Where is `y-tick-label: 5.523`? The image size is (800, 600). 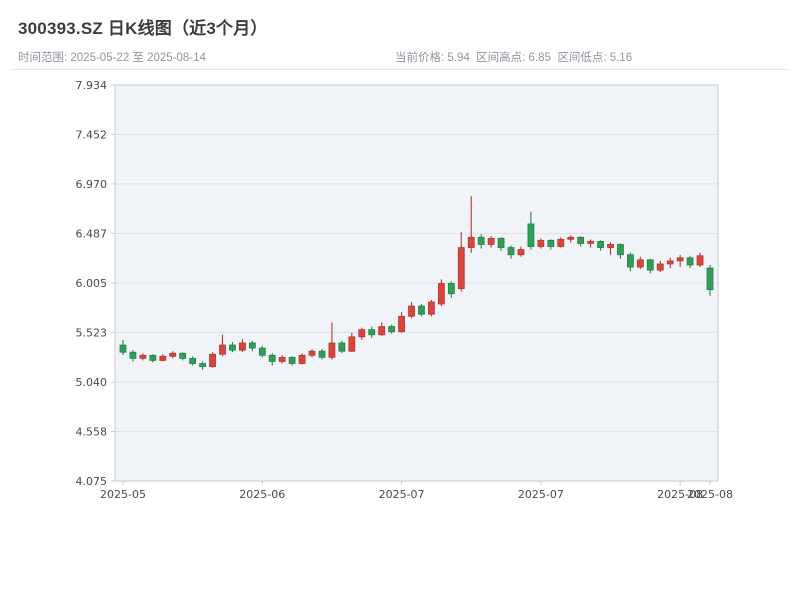
y-tick-label: 5.523 is located at coordinates (92, 332).